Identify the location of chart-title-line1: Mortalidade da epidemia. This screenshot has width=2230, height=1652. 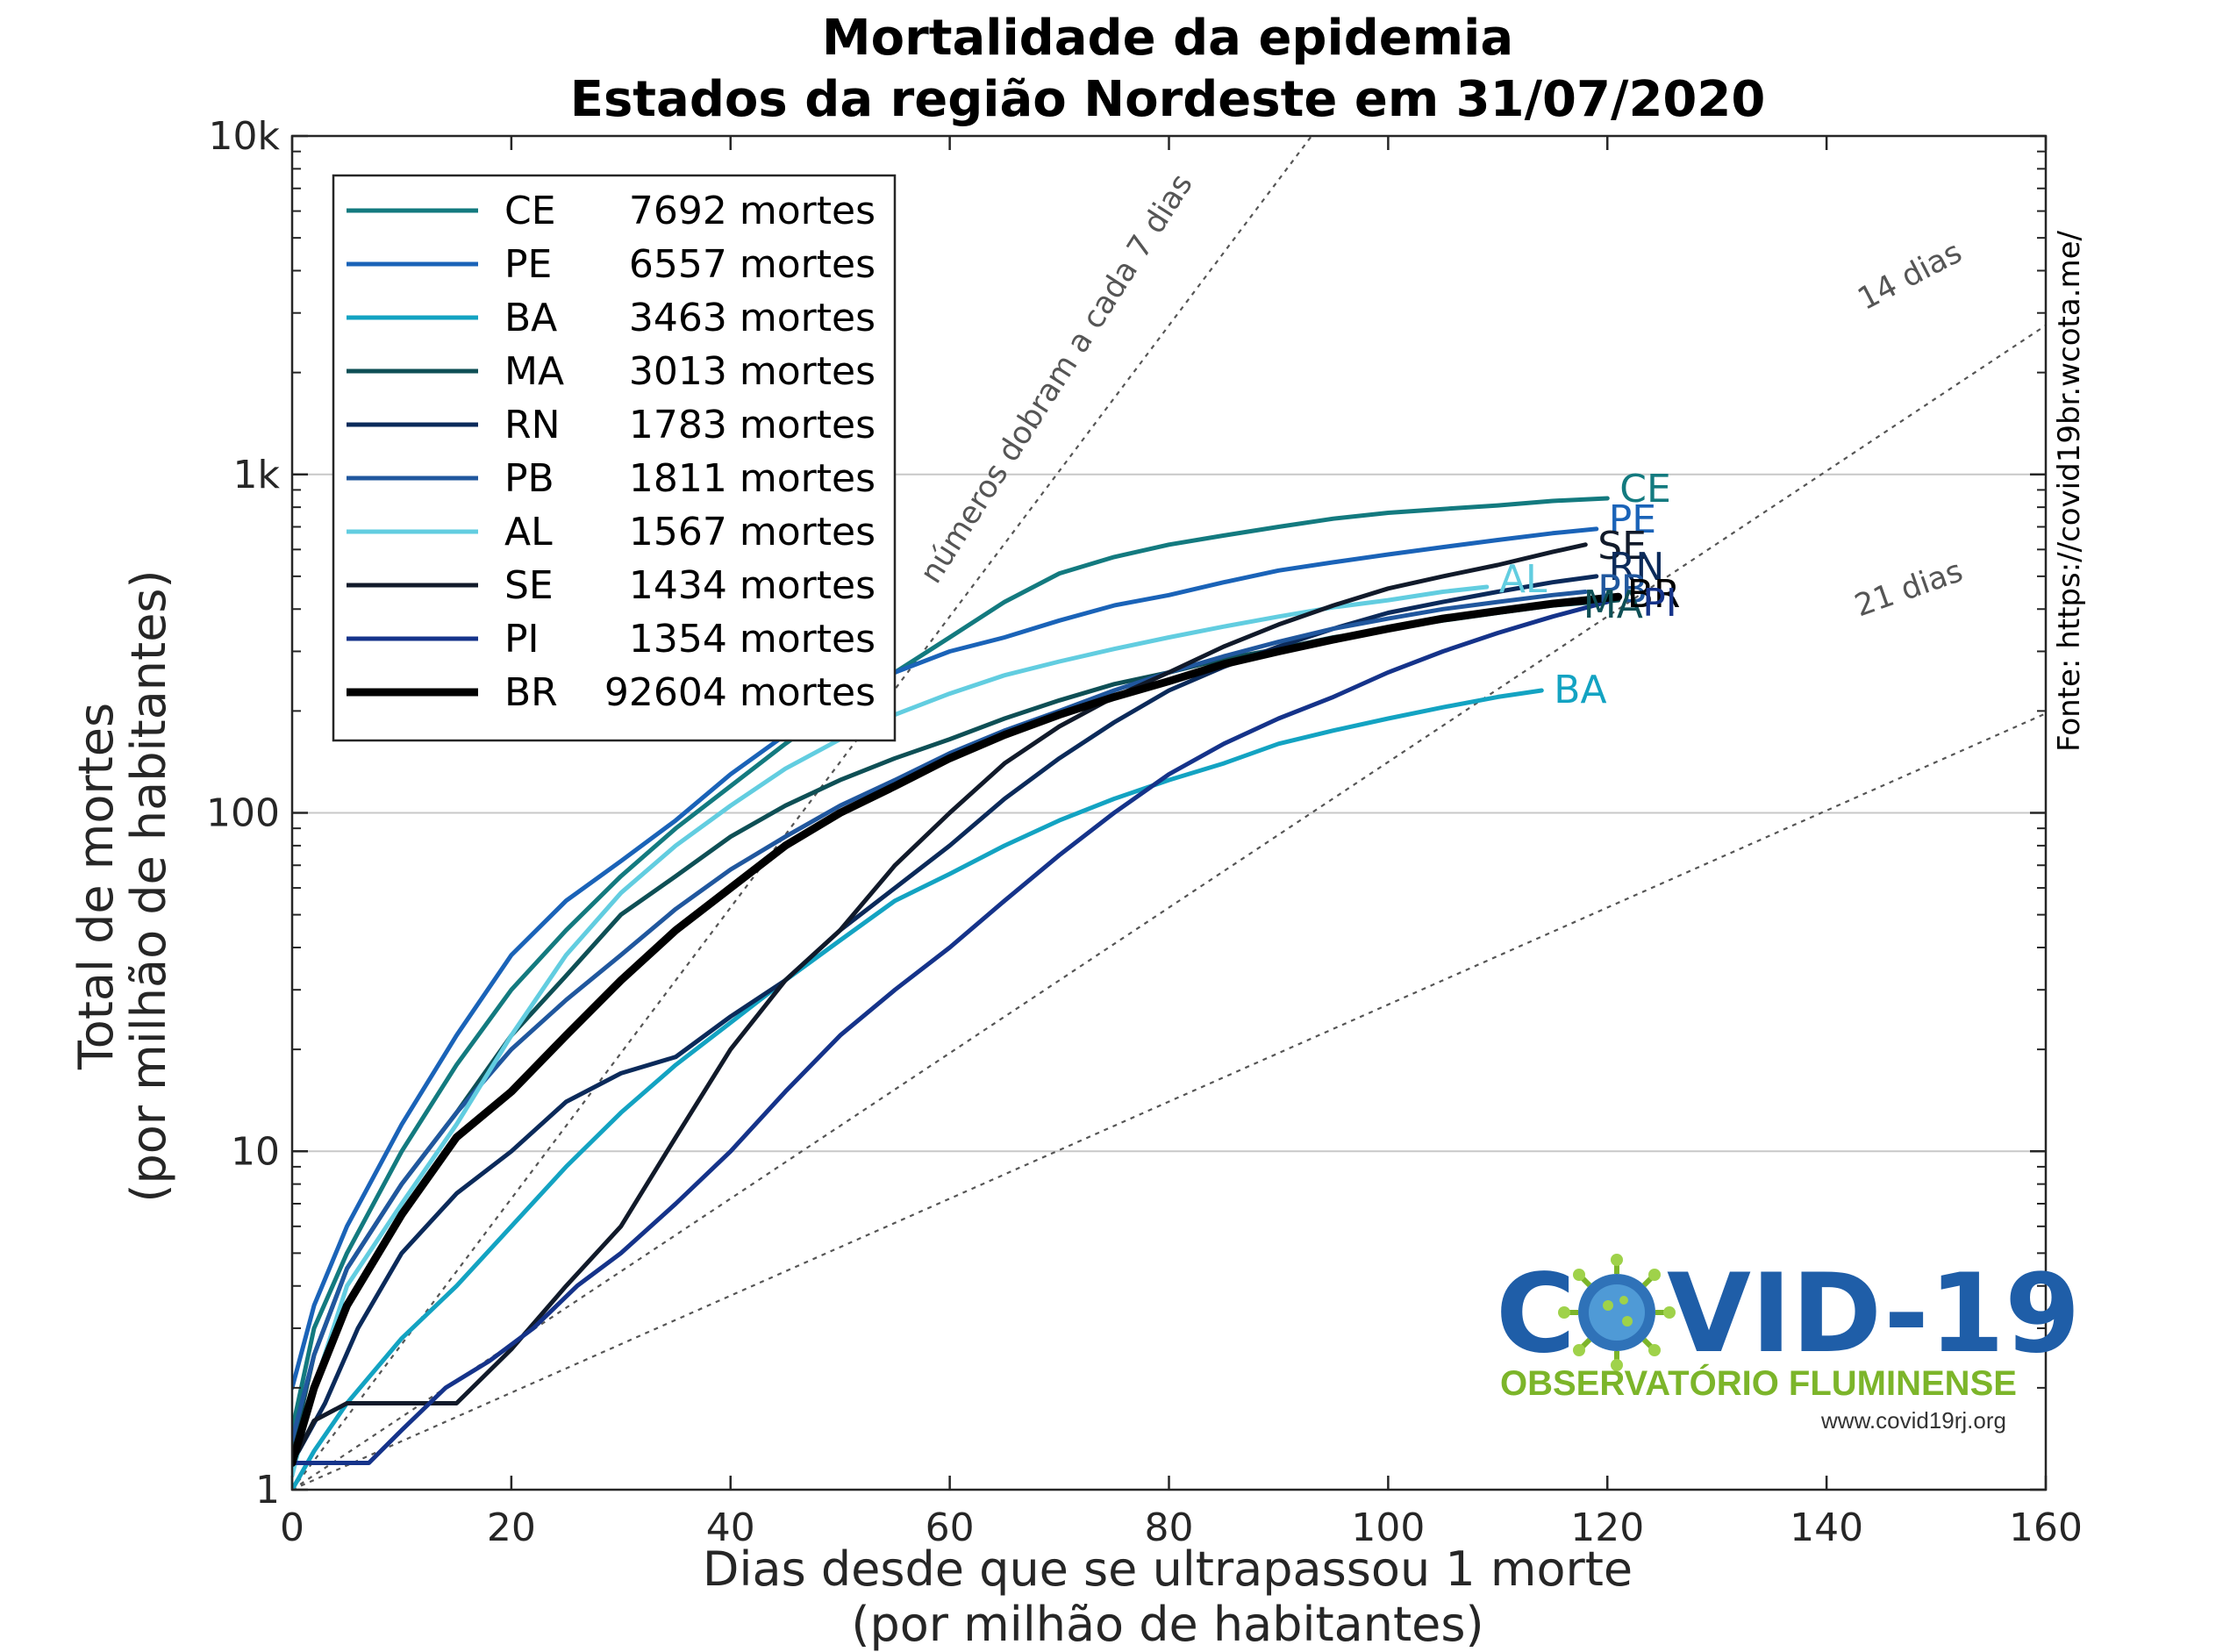
(1167, 39).